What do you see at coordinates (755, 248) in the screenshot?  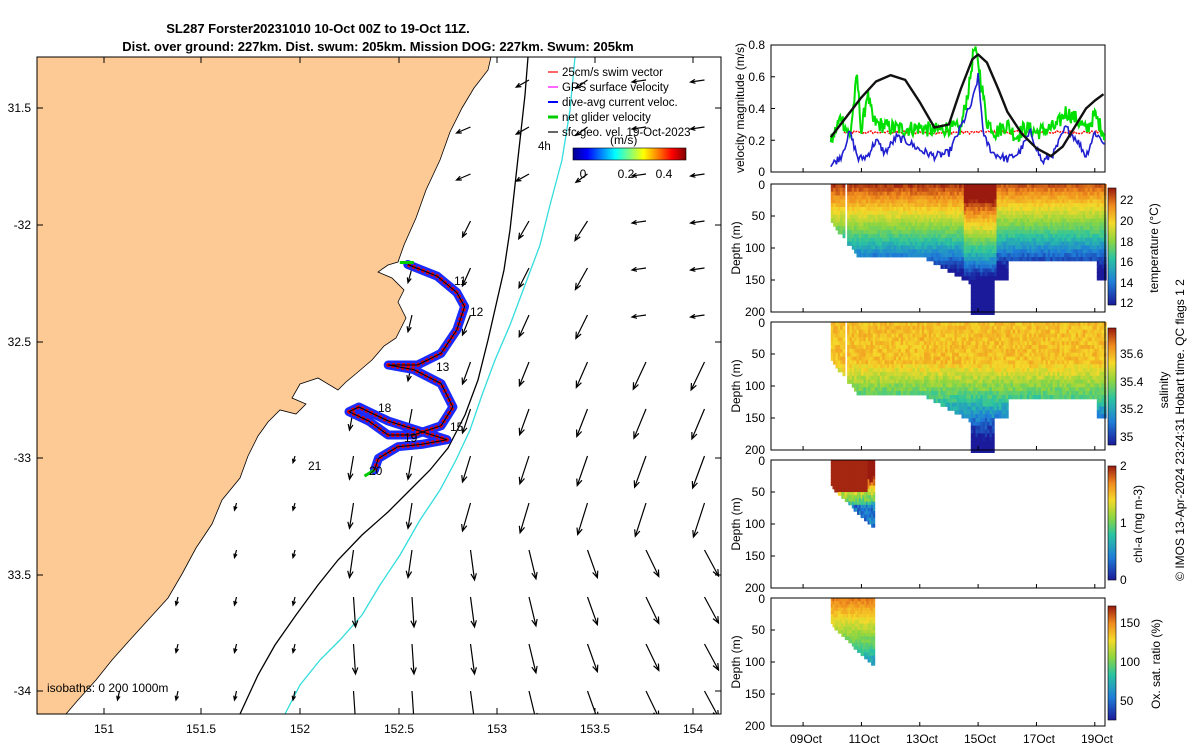 I see `depth-tick: 100` at bounding box center [755, 248].